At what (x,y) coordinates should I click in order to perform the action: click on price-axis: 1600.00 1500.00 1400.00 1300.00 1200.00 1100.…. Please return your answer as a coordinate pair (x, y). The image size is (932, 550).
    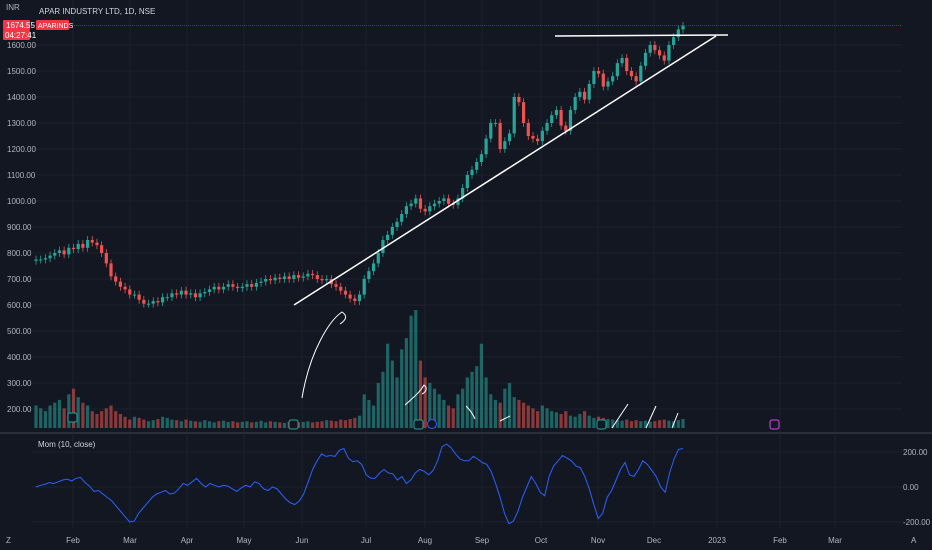
    Looking at the image, I should click on (21, 227).